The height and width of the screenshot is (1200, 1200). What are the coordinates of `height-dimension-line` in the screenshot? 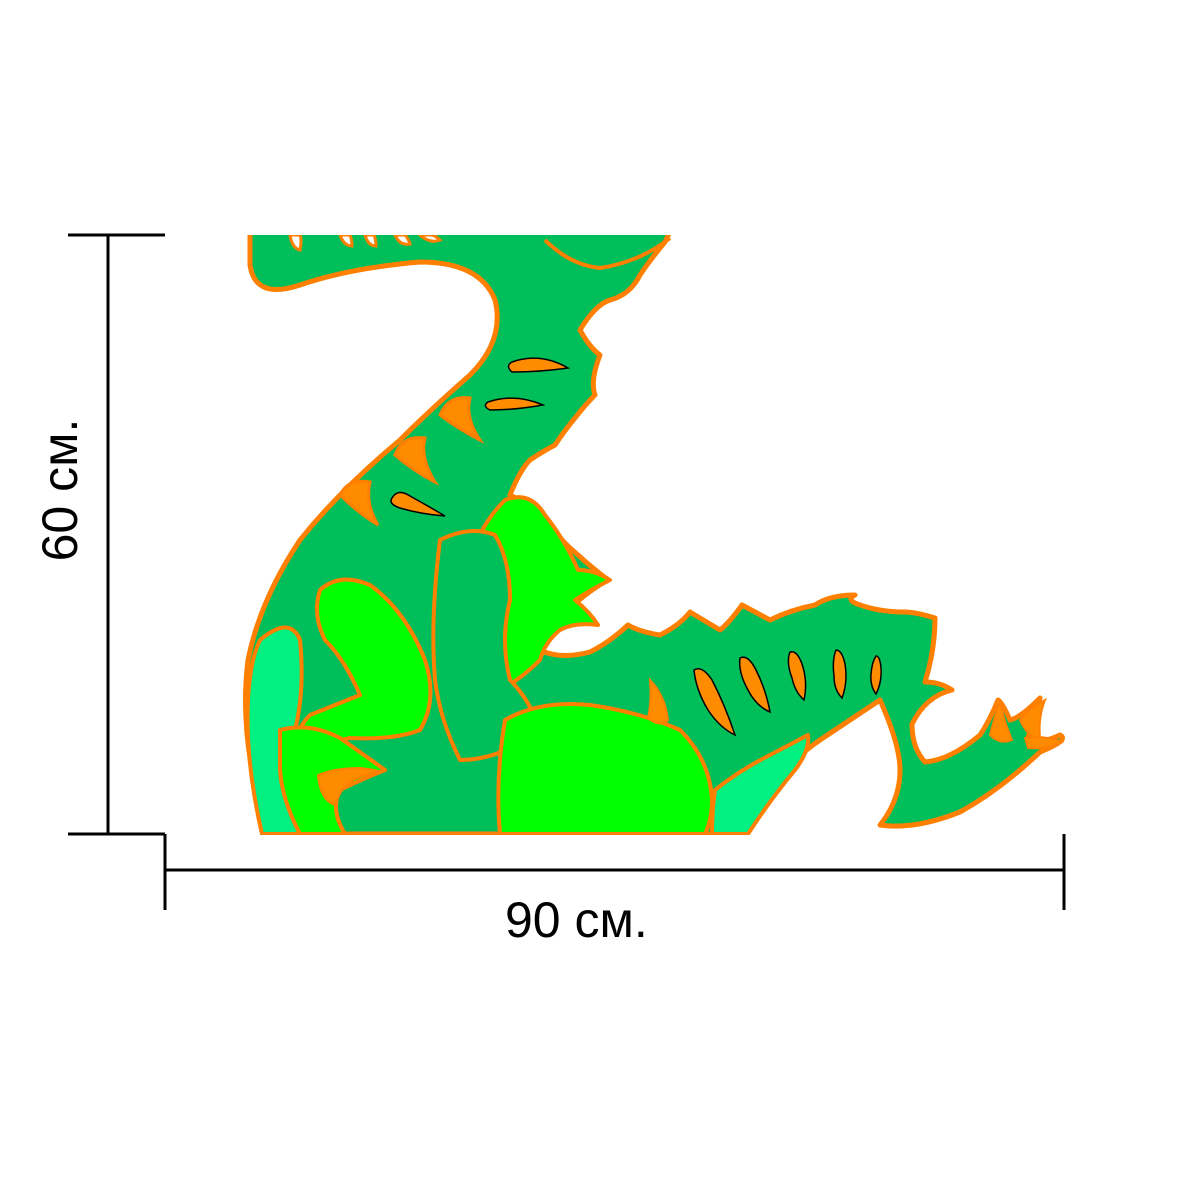 It's located at (116, 534).